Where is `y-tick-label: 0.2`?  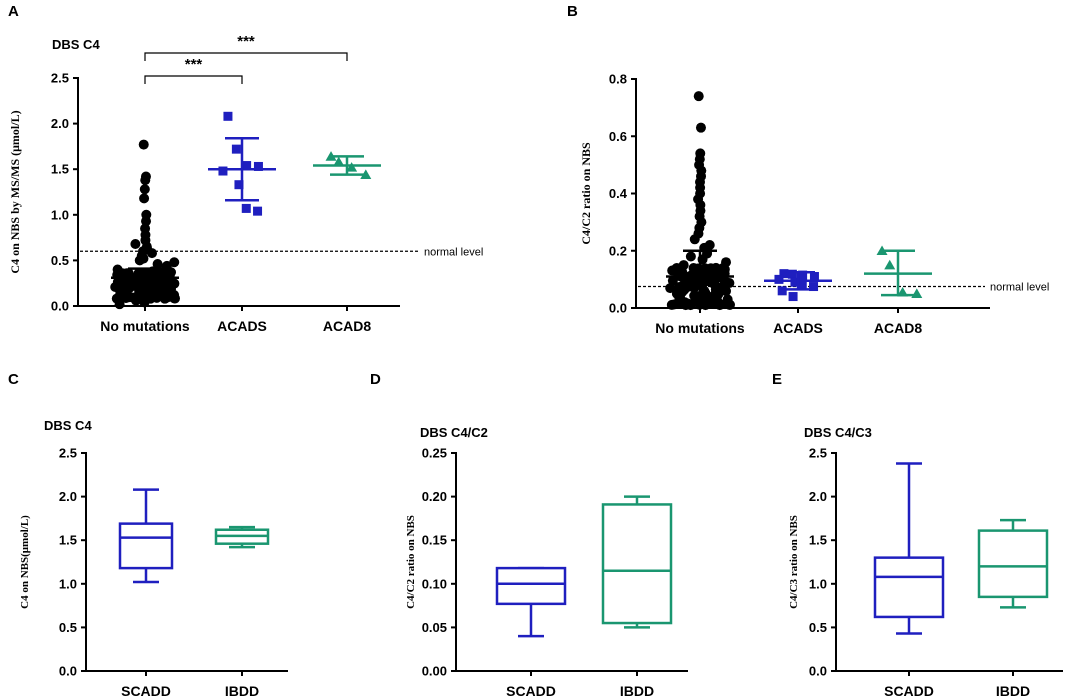
y-tick-label: 0.2 is located at coordinates (618, 250).